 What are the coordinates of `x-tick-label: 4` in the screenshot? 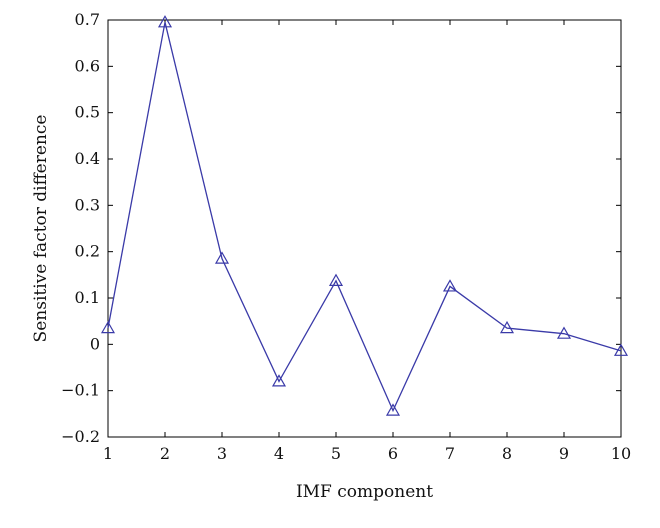 It's located at (279, 453).